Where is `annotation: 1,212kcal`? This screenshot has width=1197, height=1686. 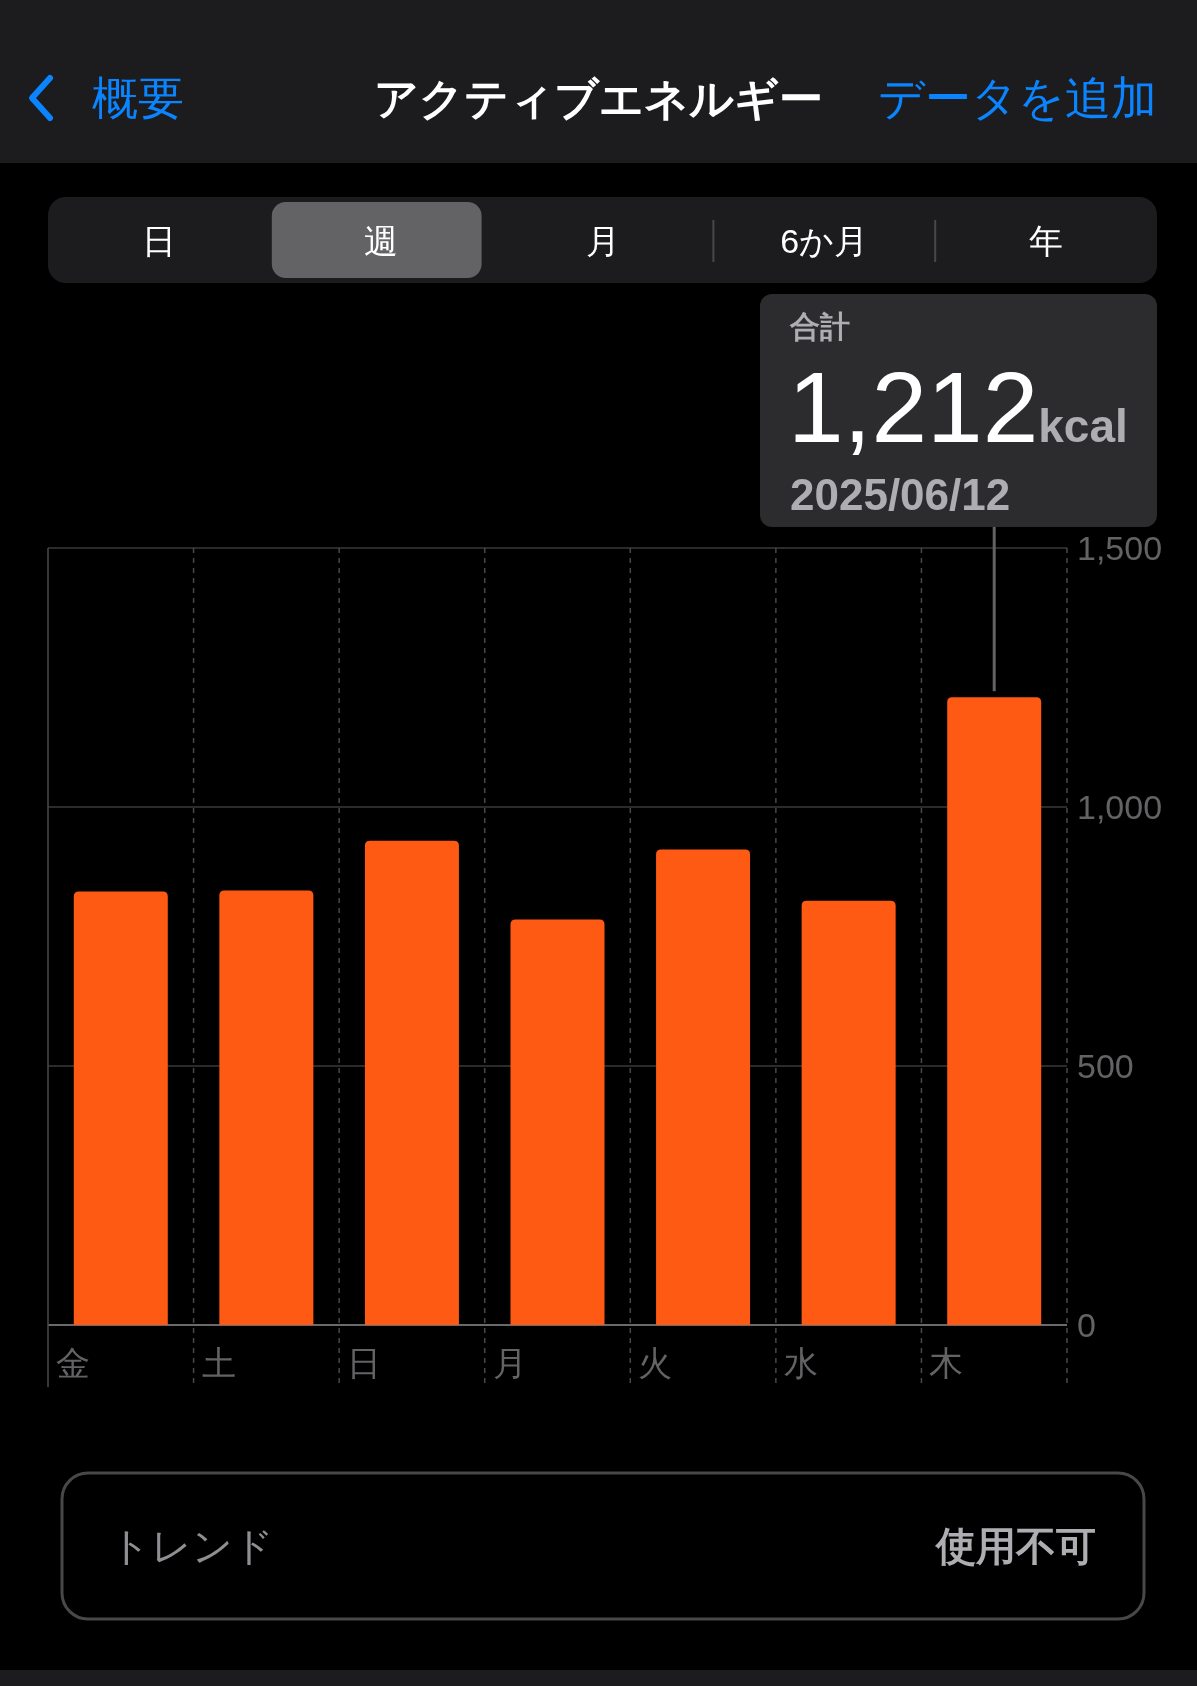
annotation: 1,212kcal is located at coordinates (958, 407).